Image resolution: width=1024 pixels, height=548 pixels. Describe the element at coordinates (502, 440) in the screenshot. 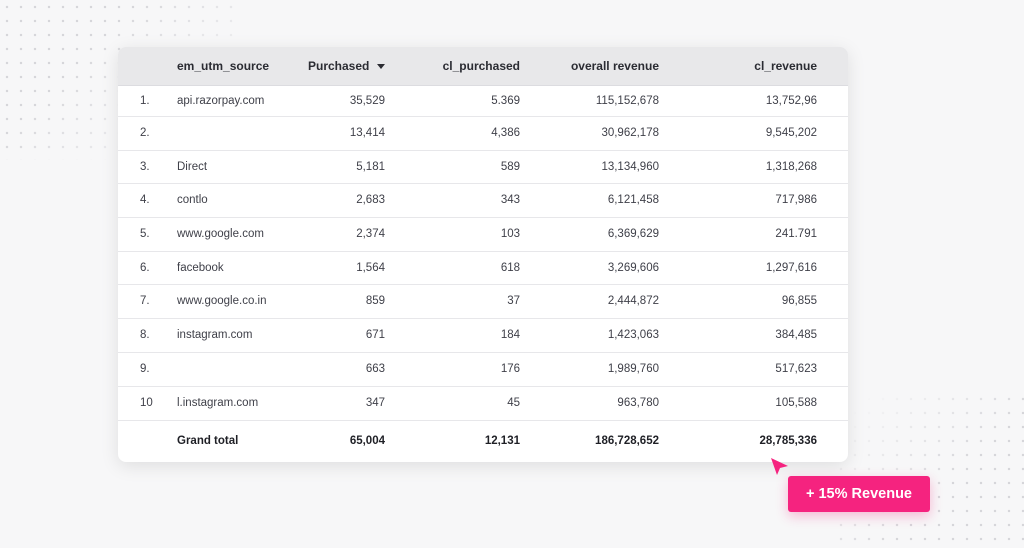

I see `total-cl-purchased: 12,131` at that location.